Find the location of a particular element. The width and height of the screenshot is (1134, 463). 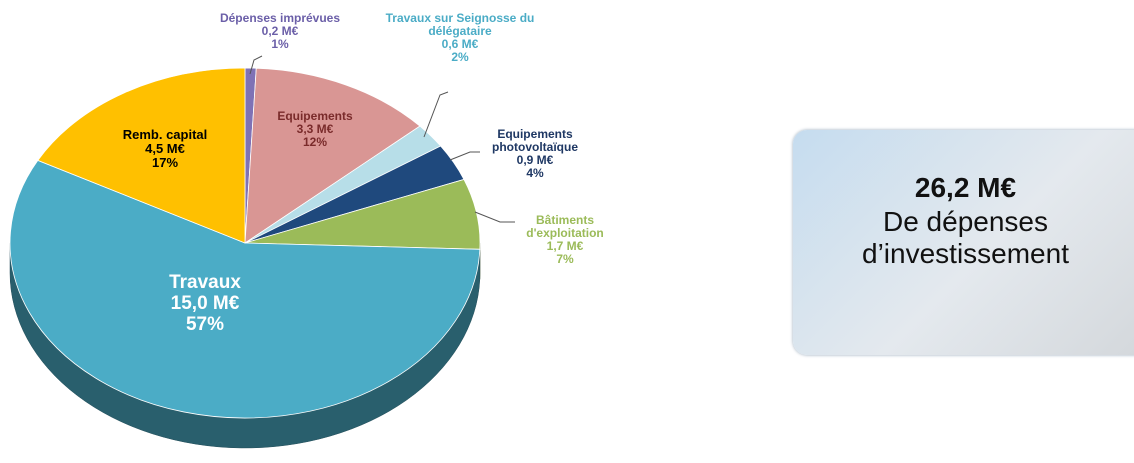

label-name: Bâtiments d'exploitation is located at coordinates (565, 226).